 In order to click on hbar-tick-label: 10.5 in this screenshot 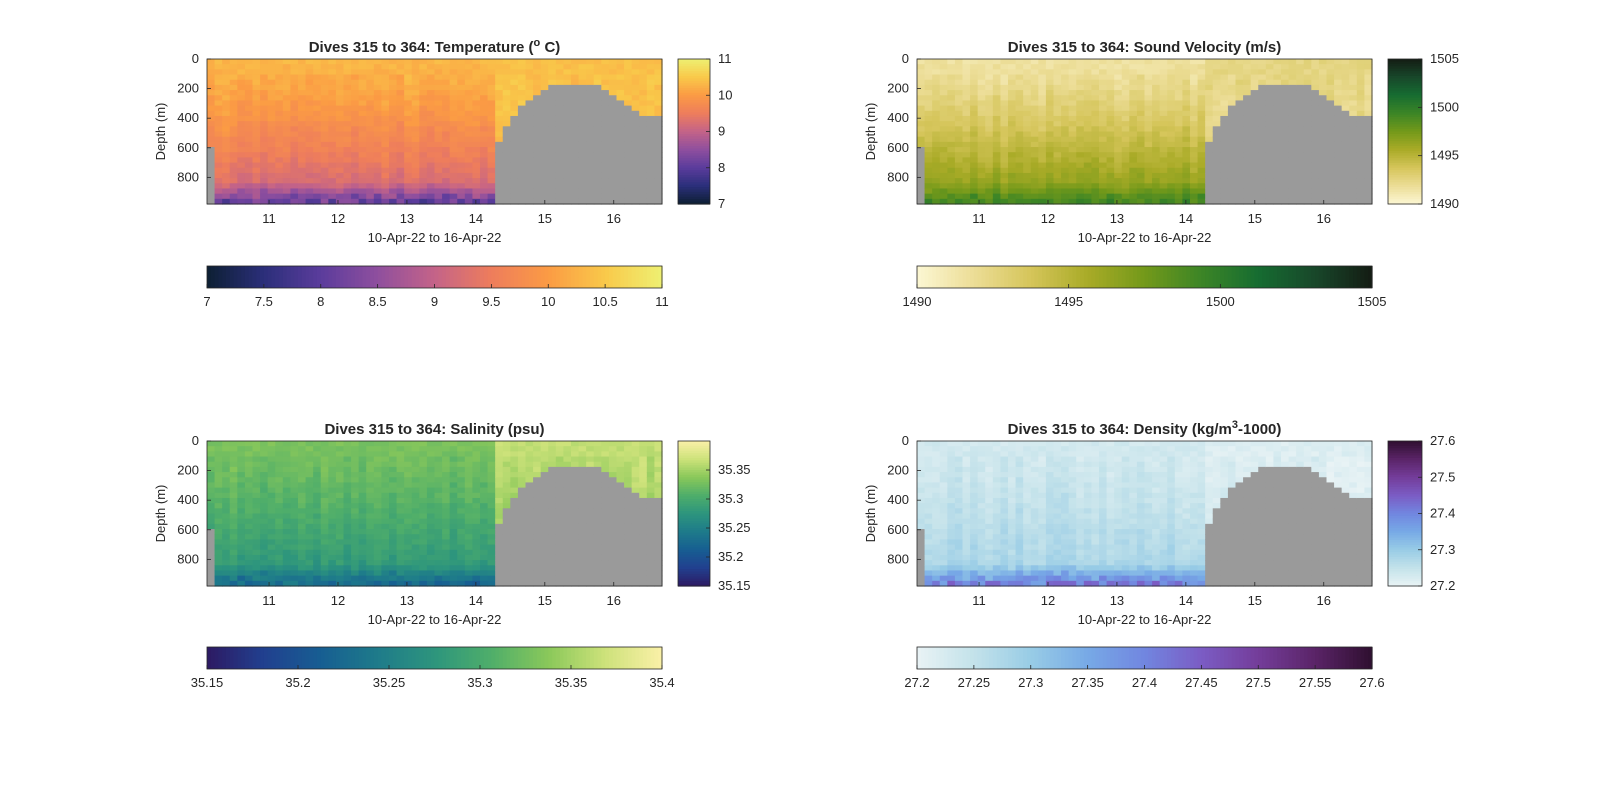, I will do `click(604, 301)`.